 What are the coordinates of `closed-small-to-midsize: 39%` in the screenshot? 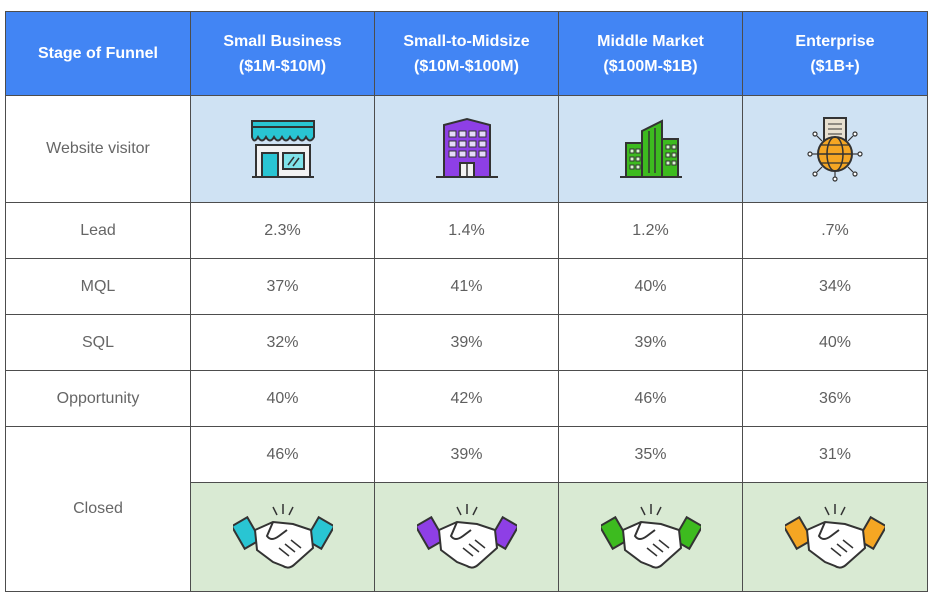 It's located at (466, 454).